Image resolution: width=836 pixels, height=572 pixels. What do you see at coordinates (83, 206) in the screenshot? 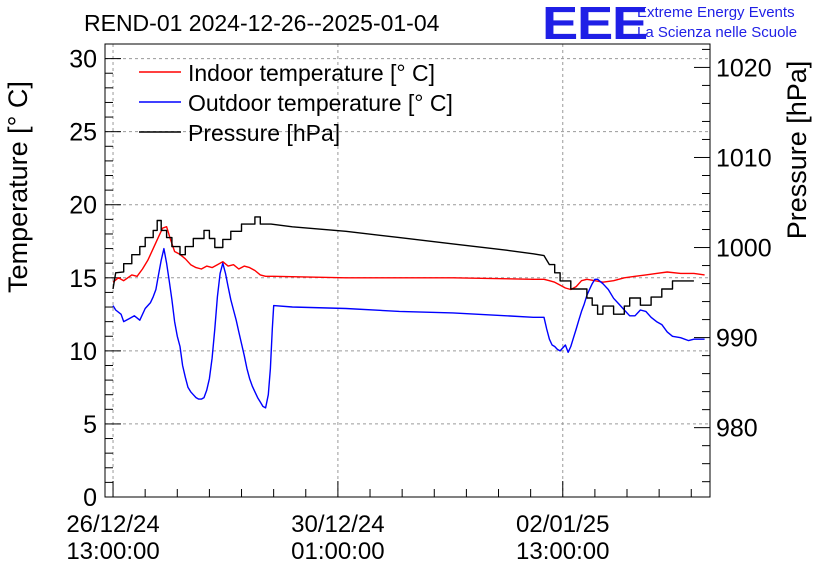
I see `y-left-tick-label: 20` at bounding box center [83, 206].